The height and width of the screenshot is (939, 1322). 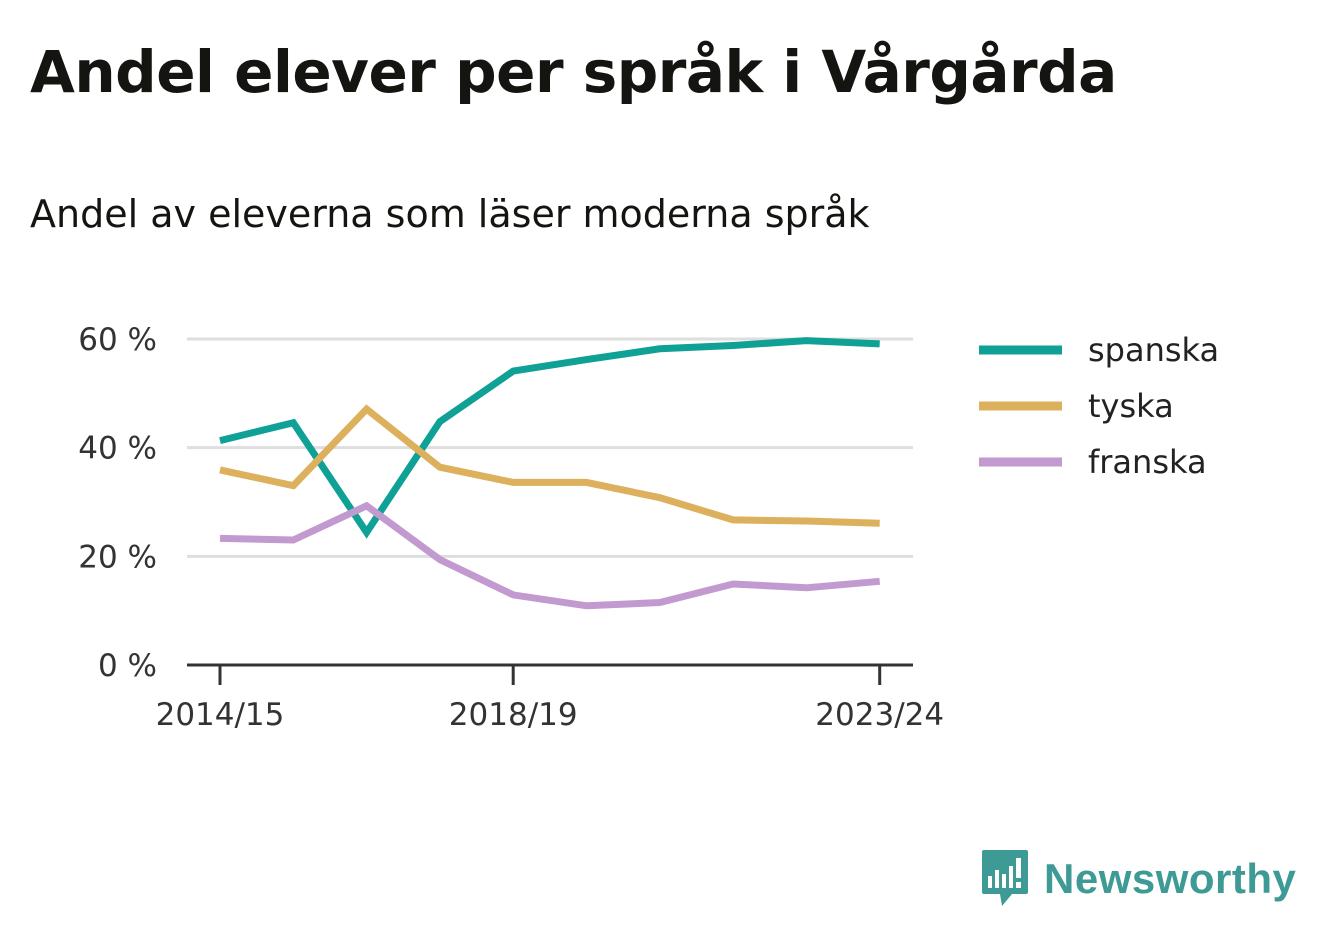 I want to click on newsworthy-logo-icon, so click(x=1005, y=878).